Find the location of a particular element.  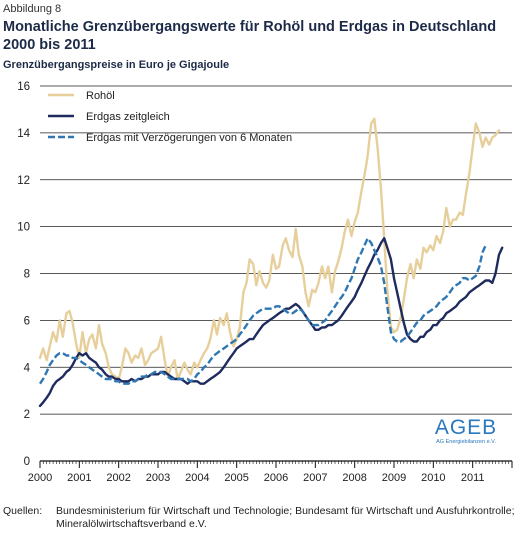

y-tick-label: 0 is located at coordinates (27, 462).